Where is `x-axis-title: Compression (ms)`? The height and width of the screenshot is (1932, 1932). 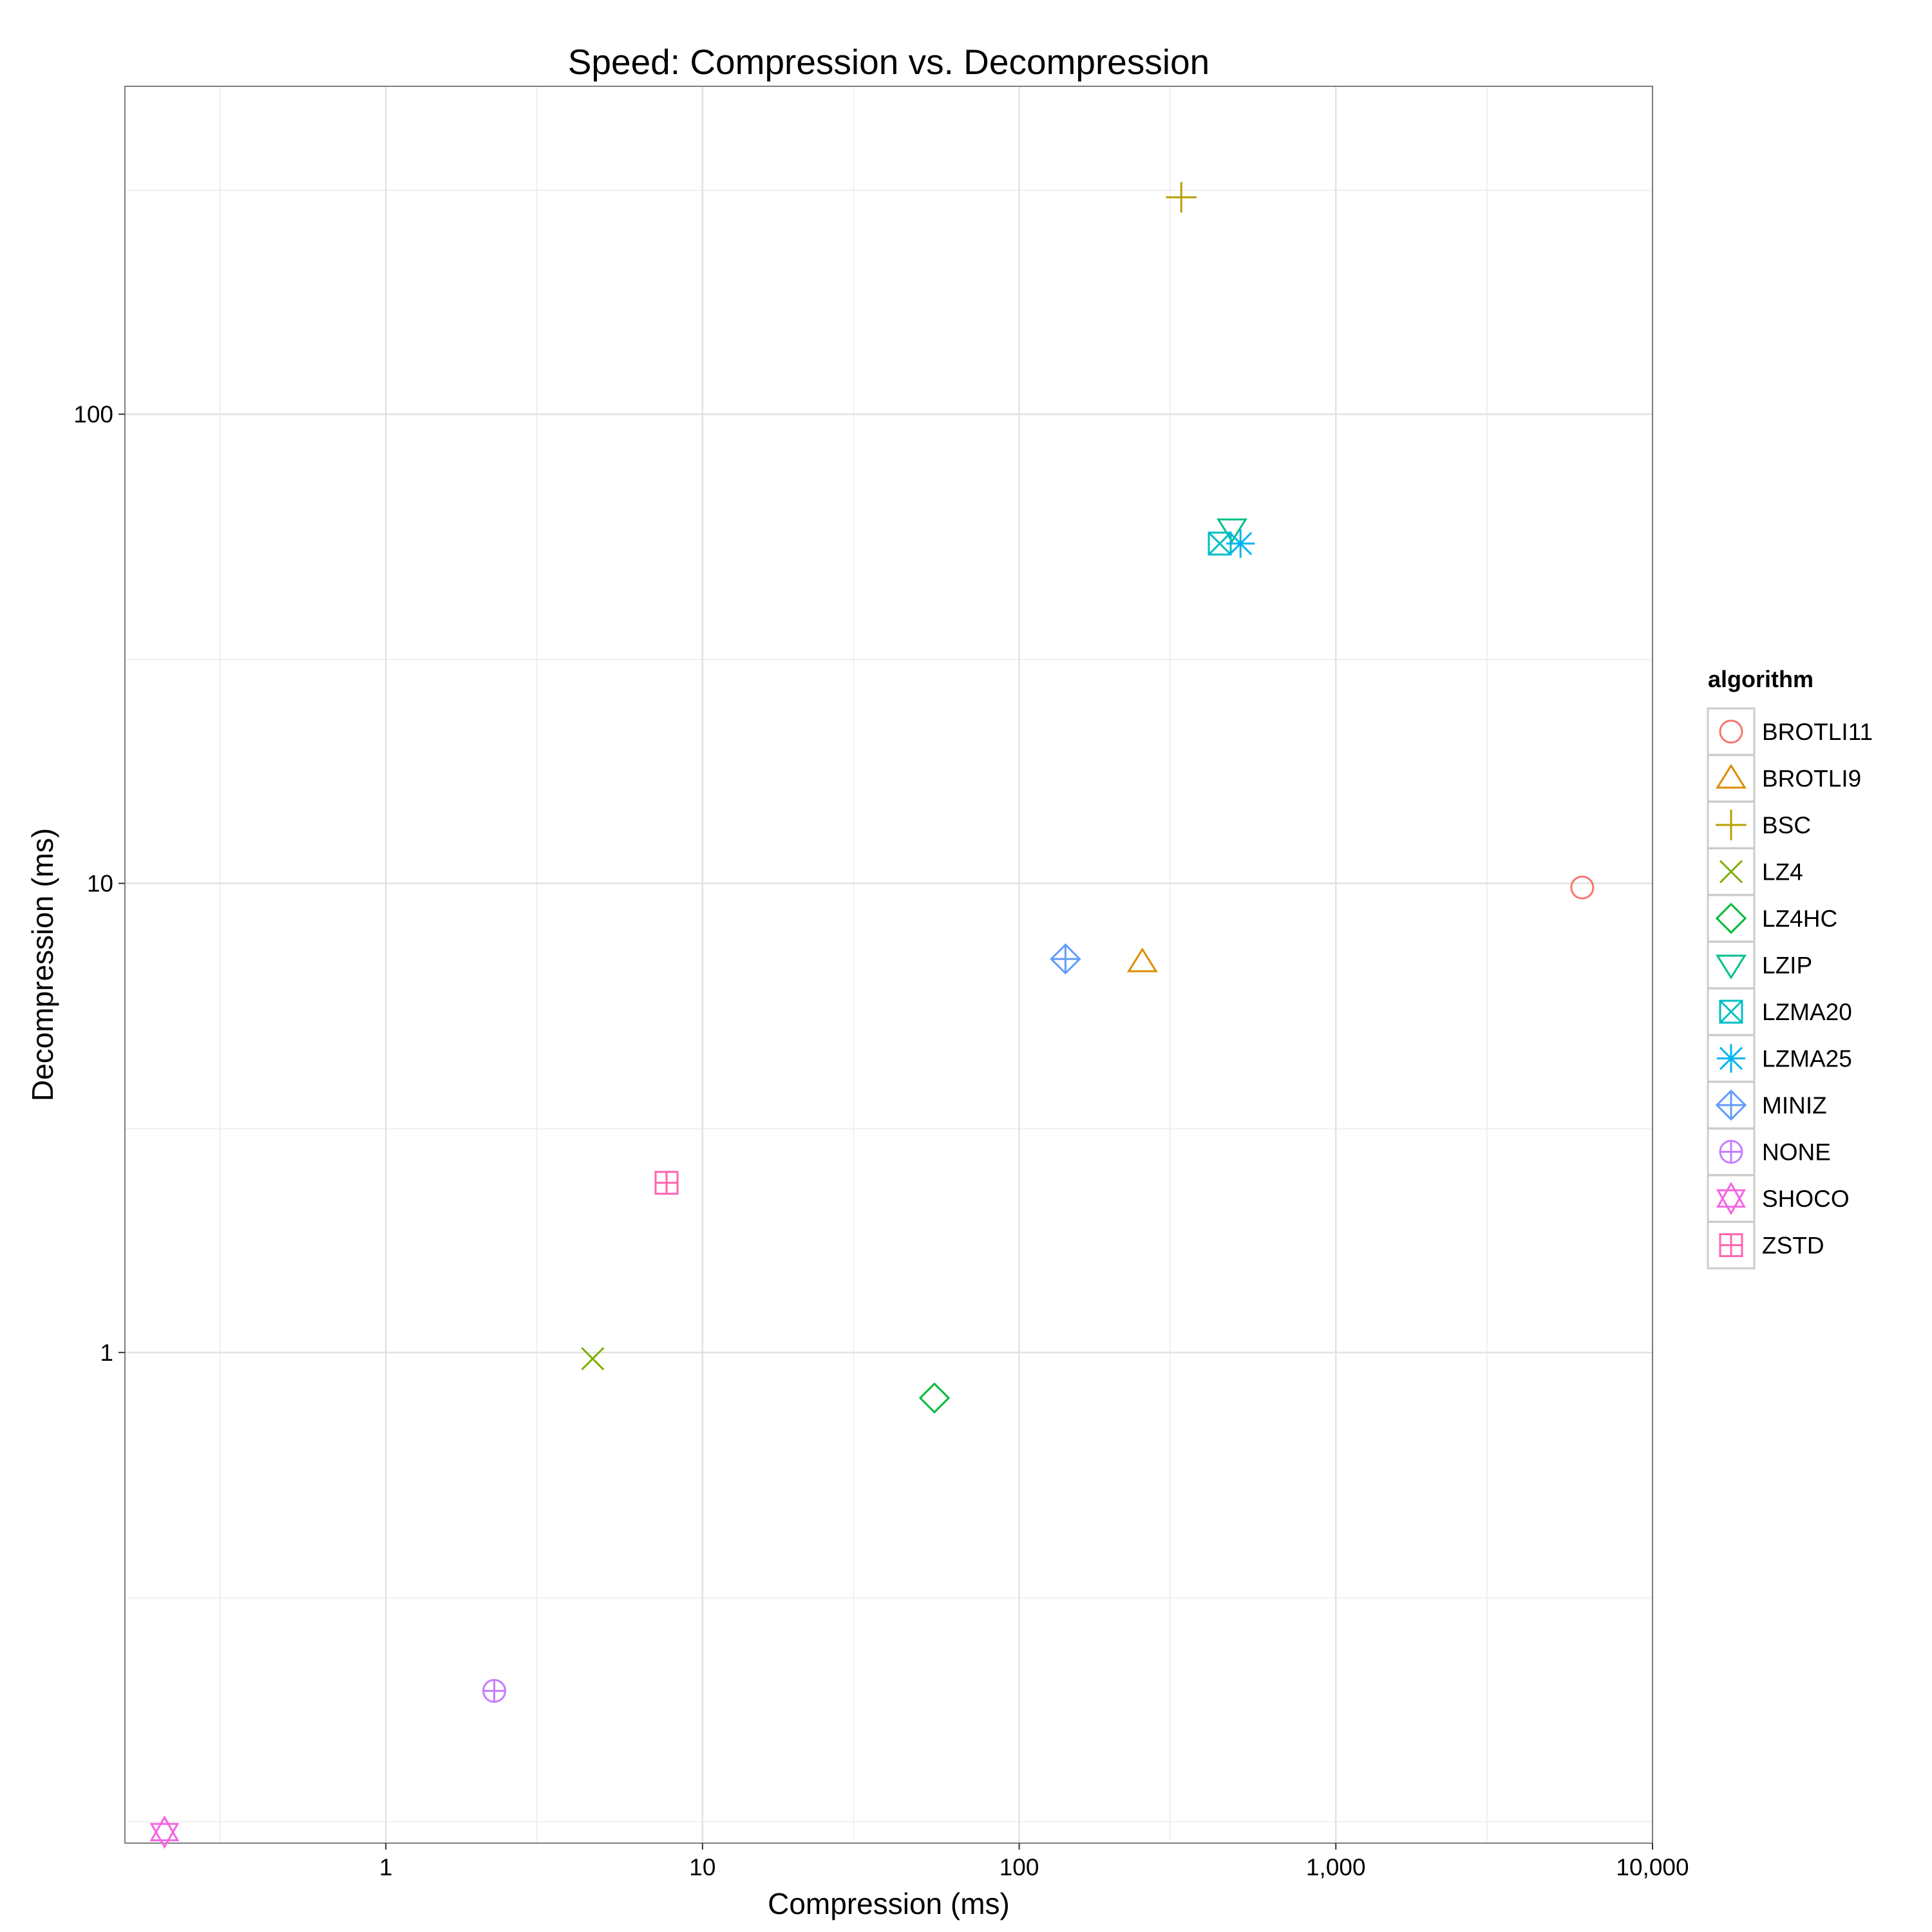
x-axis-title: Compression (ms) is located at coordinates (889, 1903).